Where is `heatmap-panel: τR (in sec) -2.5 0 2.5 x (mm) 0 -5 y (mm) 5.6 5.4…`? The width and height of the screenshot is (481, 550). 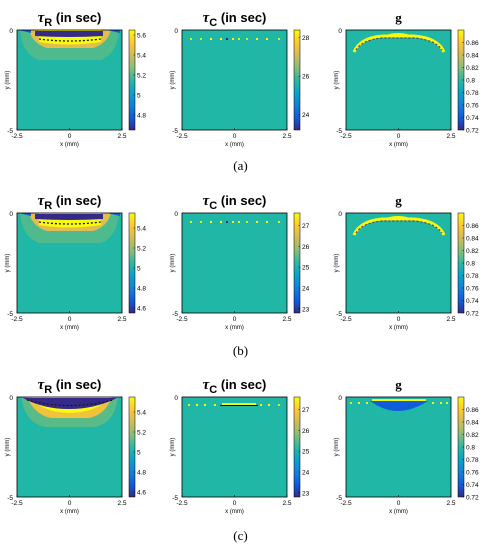 heatmap-panel: τR (in sec) -2.5 0 2.5 x (mm) 0 -5 y (mm) 5.6 5.4… is located at coordinates (75, 79).